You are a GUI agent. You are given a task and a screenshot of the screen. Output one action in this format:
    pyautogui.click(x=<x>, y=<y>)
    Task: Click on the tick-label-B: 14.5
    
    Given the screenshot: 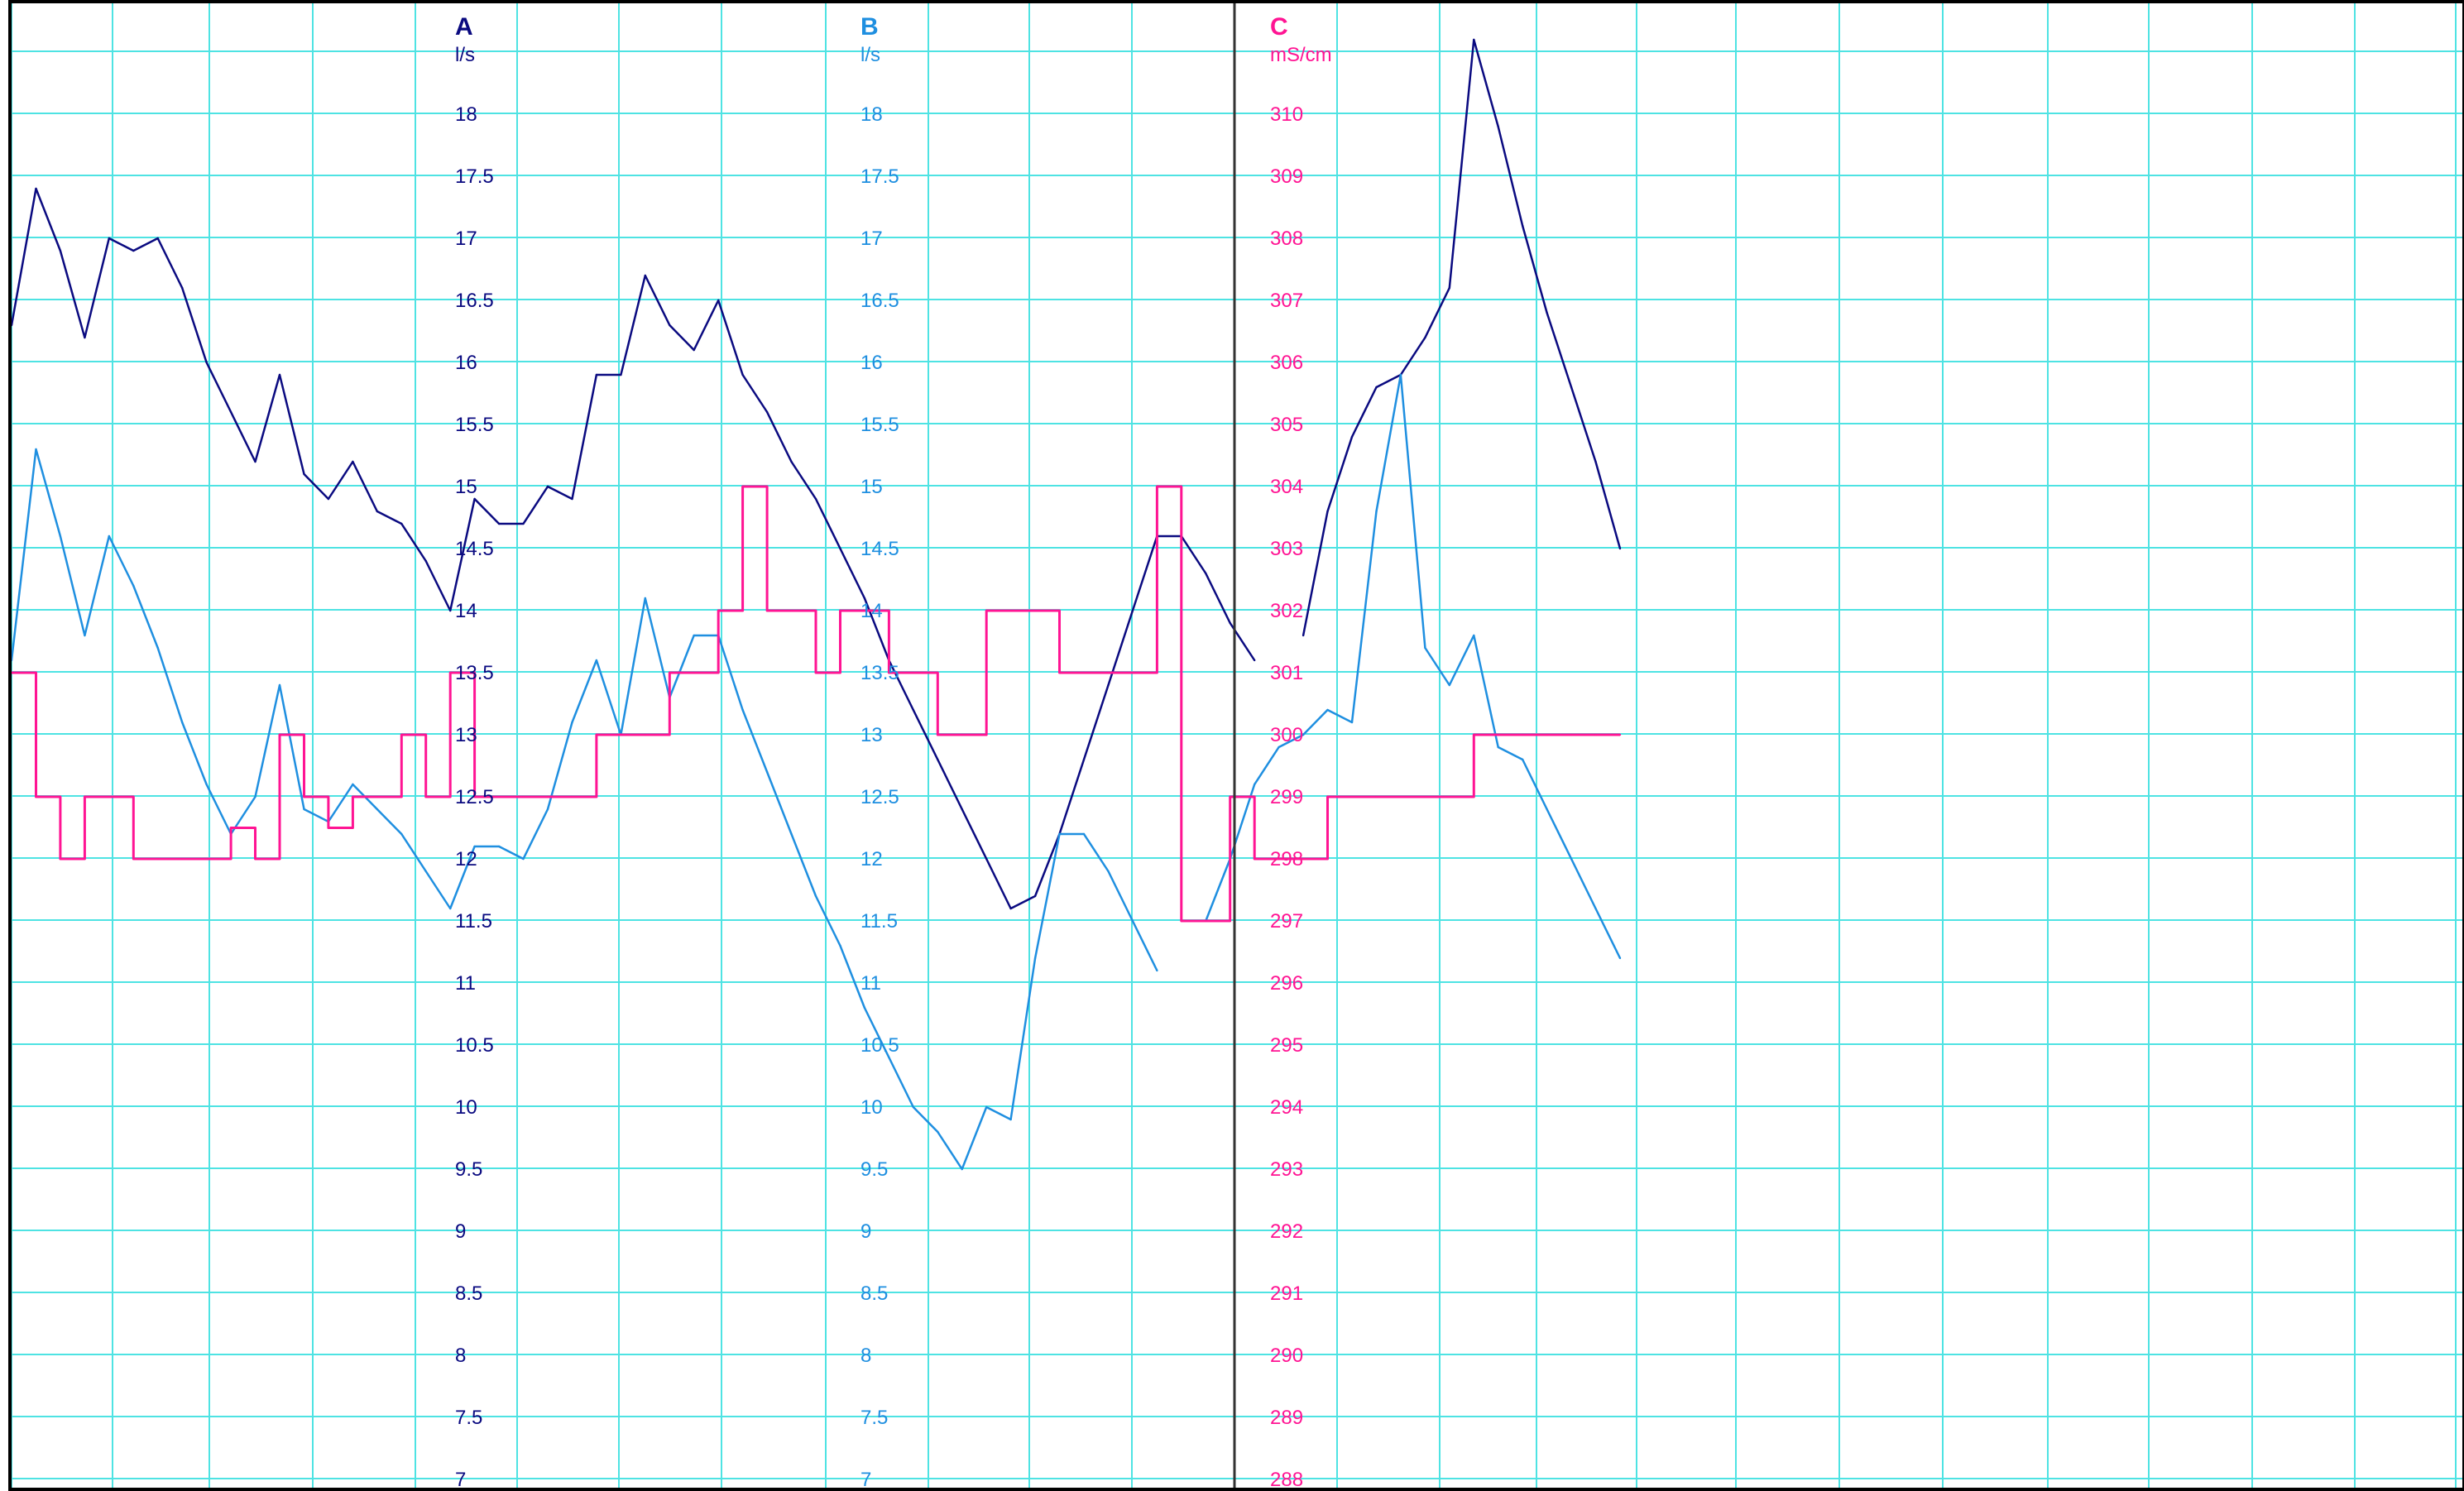 What is the action you would take?
    pyautogui.click(x=879, y=549)
    